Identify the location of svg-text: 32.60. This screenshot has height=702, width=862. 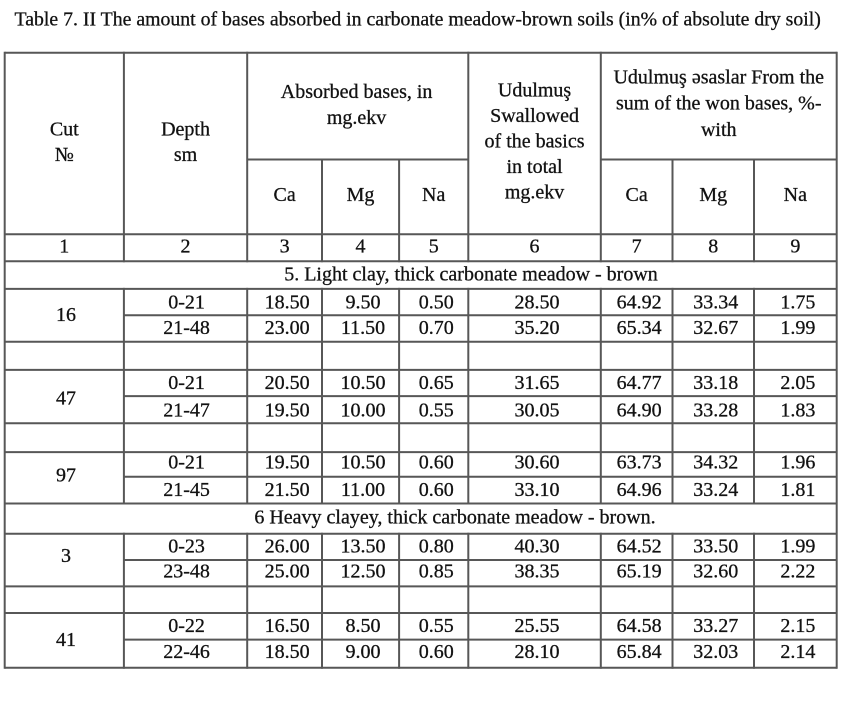
(715, 571).